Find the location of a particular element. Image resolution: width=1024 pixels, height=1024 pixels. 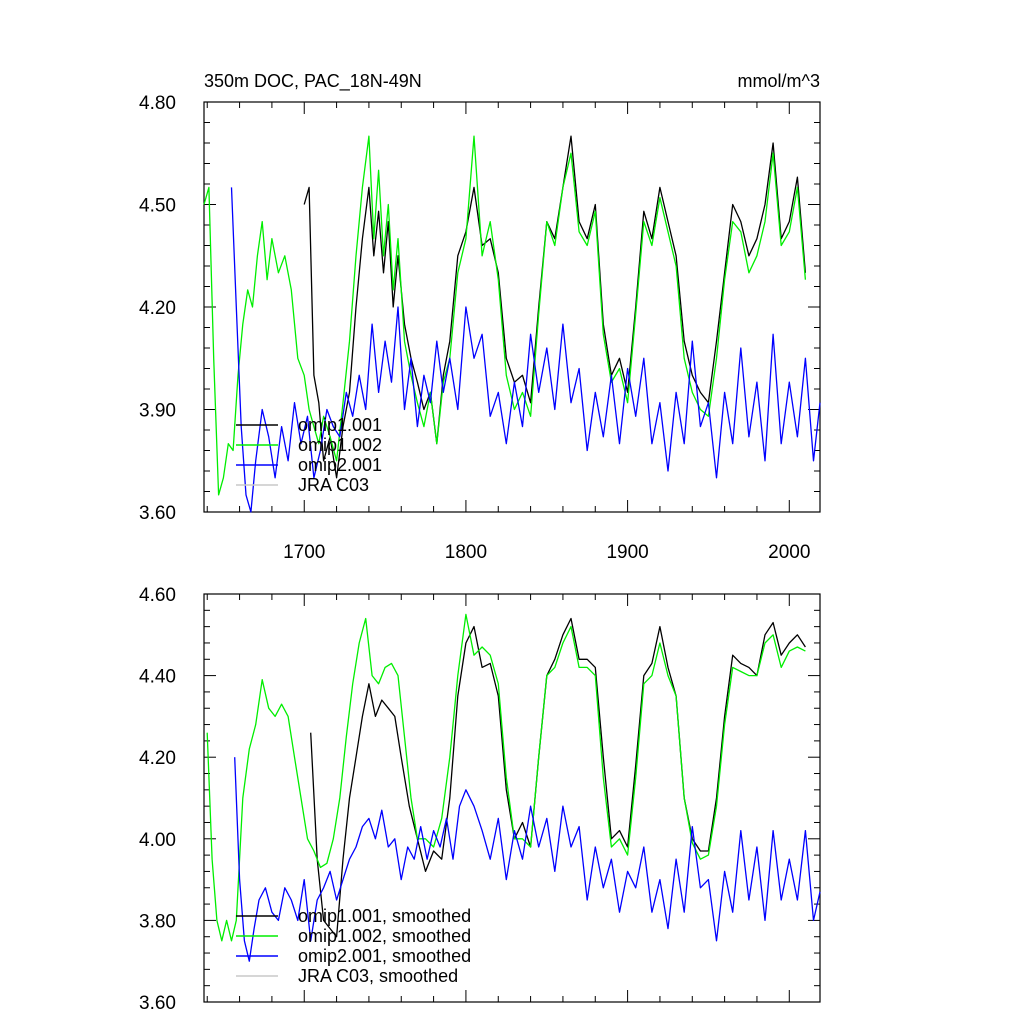

legend-label: omip1.001 is located at coordinates (340, 425).